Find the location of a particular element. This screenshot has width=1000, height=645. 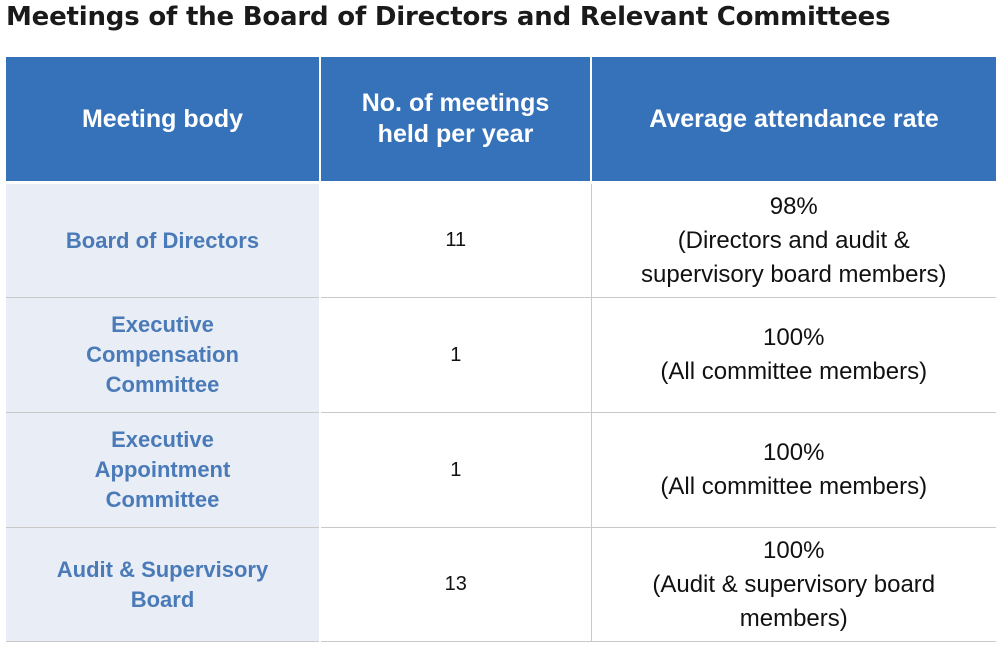

body-line: Compensation is located at coordinates (162, 354).